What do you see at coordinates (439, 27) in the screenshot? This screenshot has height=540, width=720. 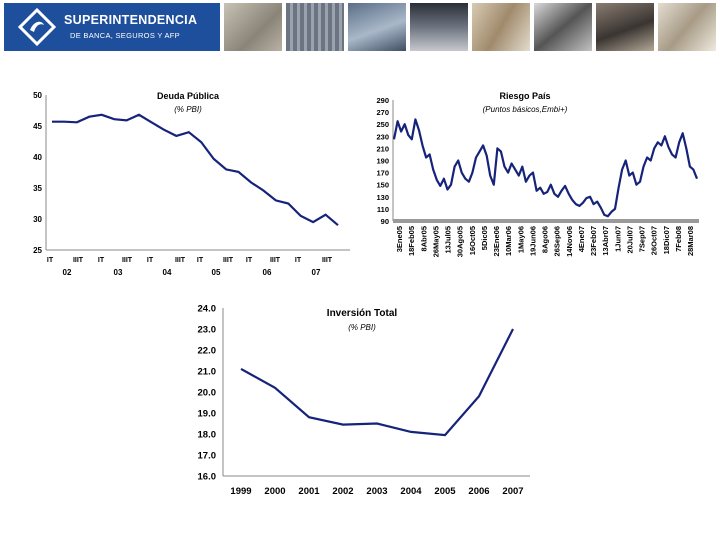 I see `atm-photo` at bounding box center [439, 27].